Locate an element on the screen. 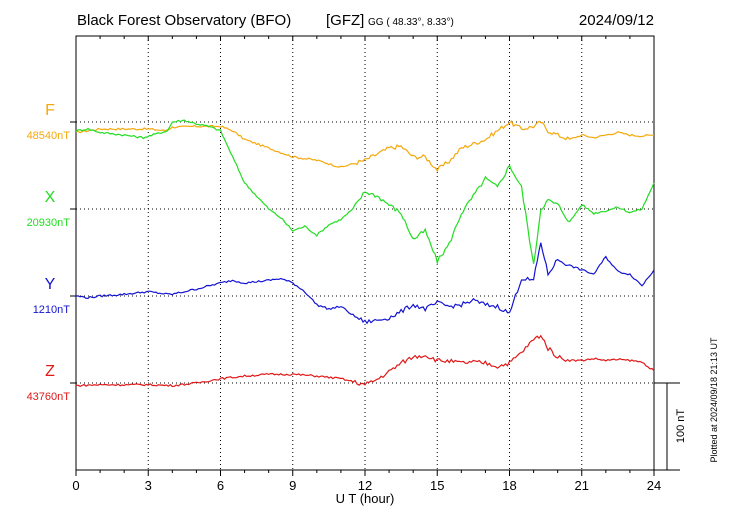 The height and width of the screenshot is (520, 730). x-tick-label: 15 is located at coordinates (437, 485).